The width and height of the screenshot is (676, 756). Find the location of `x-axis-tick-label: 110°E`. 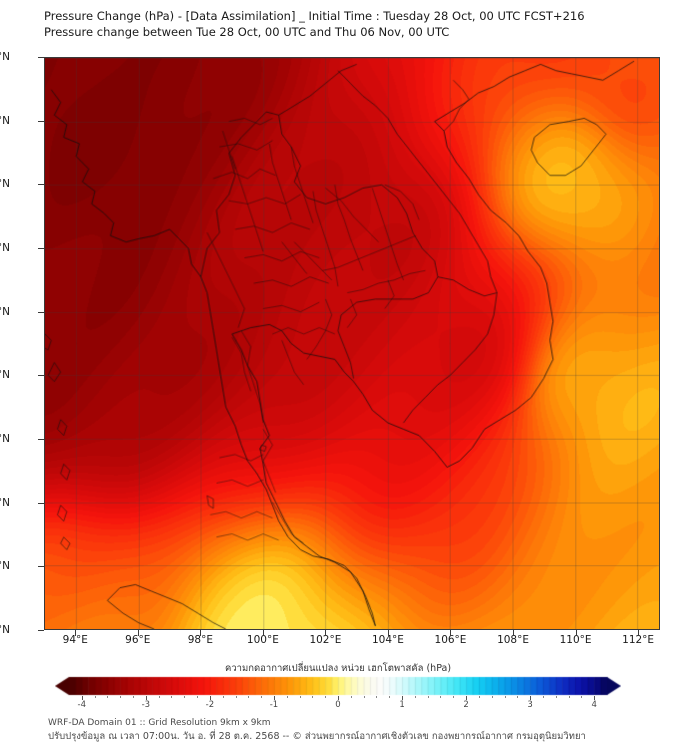

x-axis-tick-label: 110°E is located at coordinates (575, 640).